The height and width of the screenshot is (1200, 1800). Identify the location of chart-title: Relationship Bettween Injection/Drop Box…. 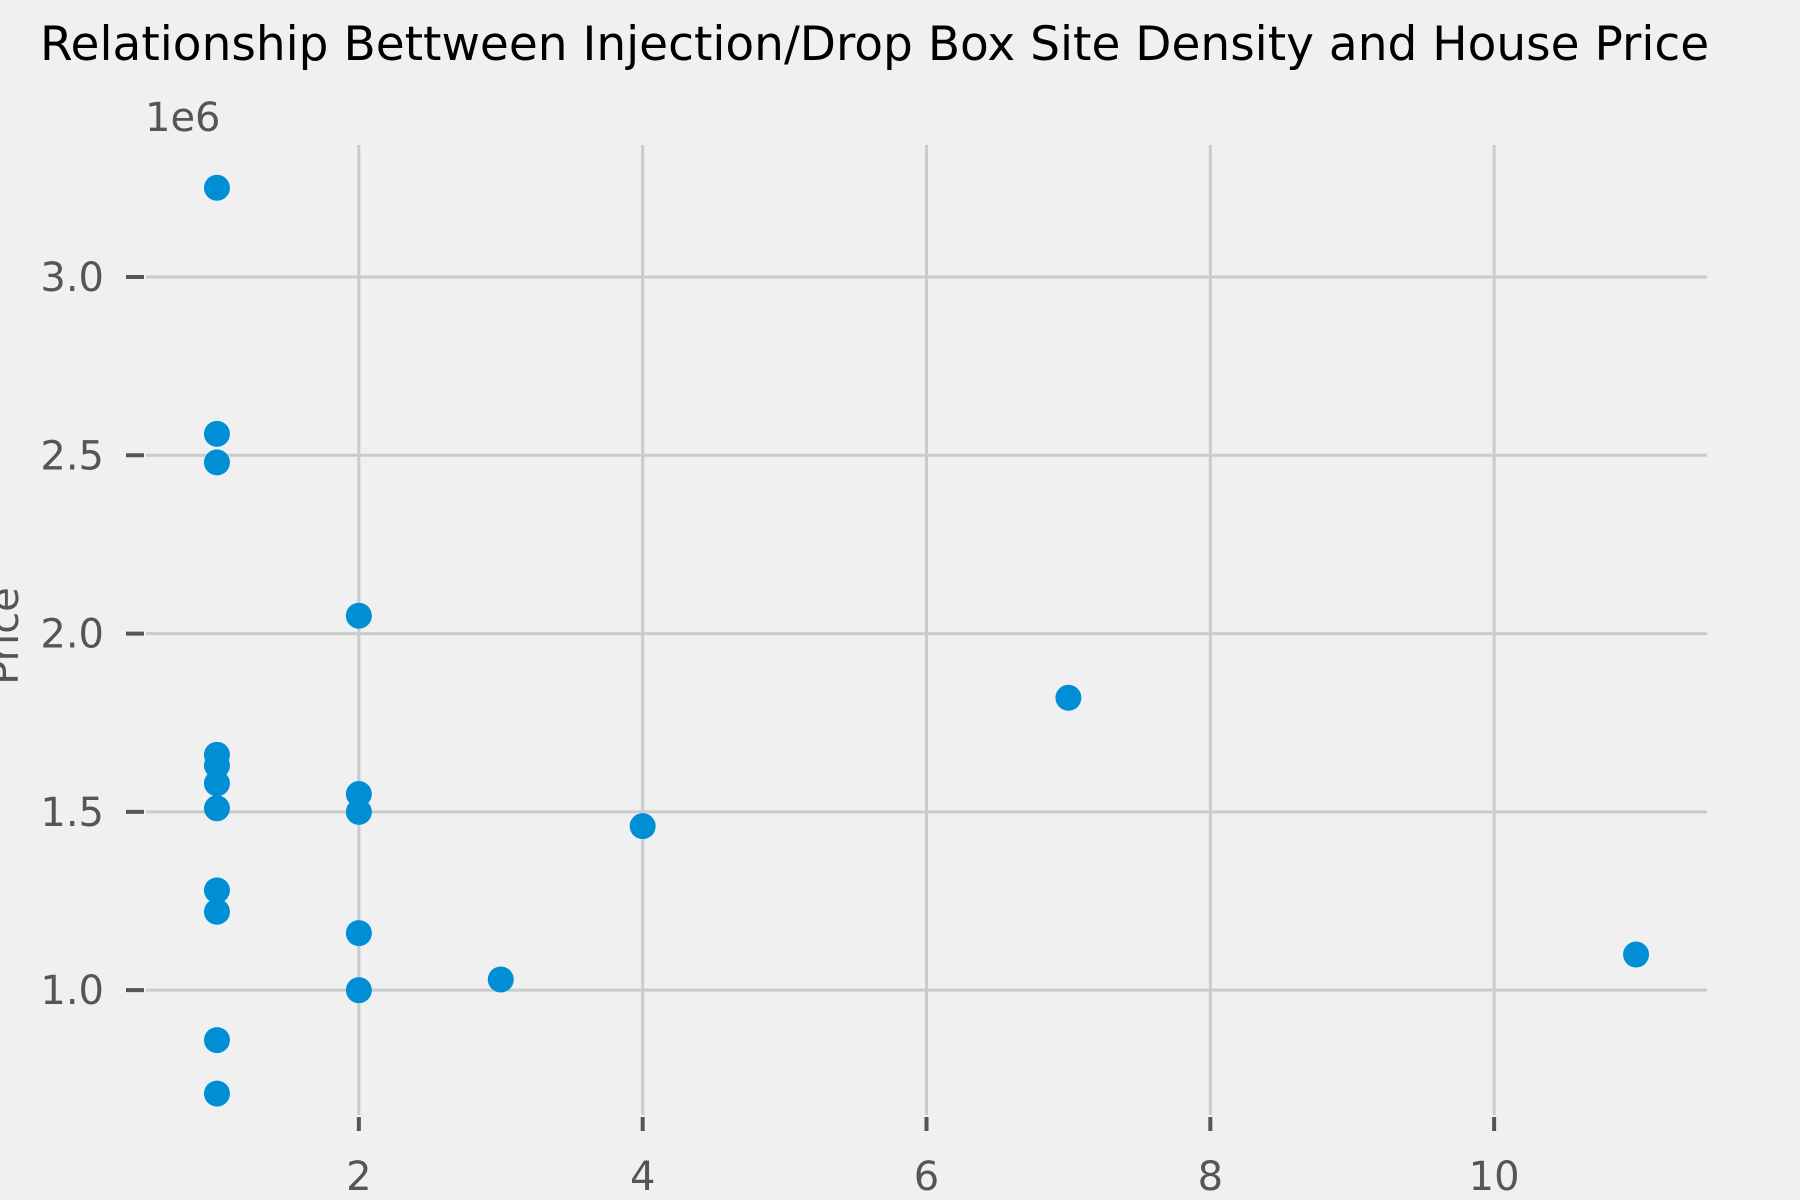
(874, 44).